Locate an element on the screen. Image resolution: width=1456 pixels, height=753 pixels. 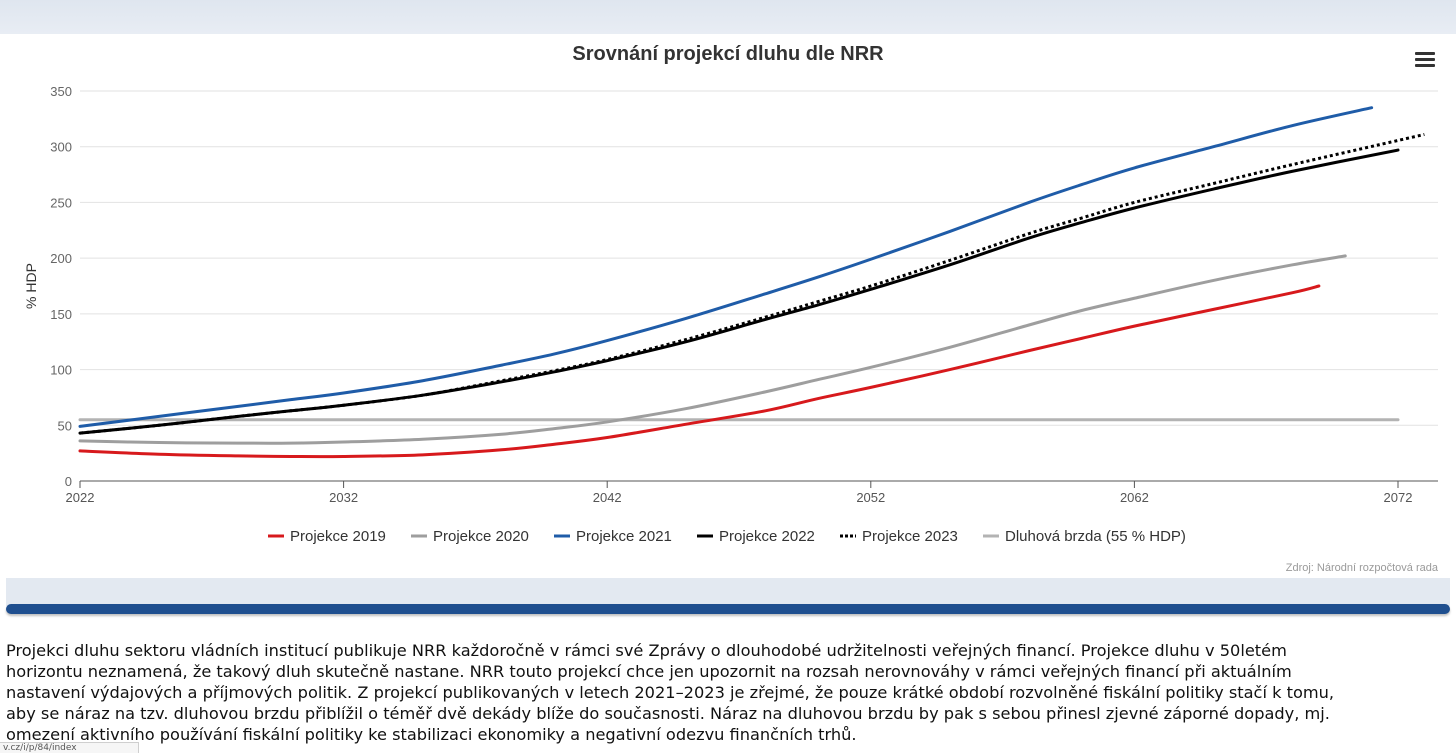
legend-item: Projekce 2020 is located at coordinates (470, 536).